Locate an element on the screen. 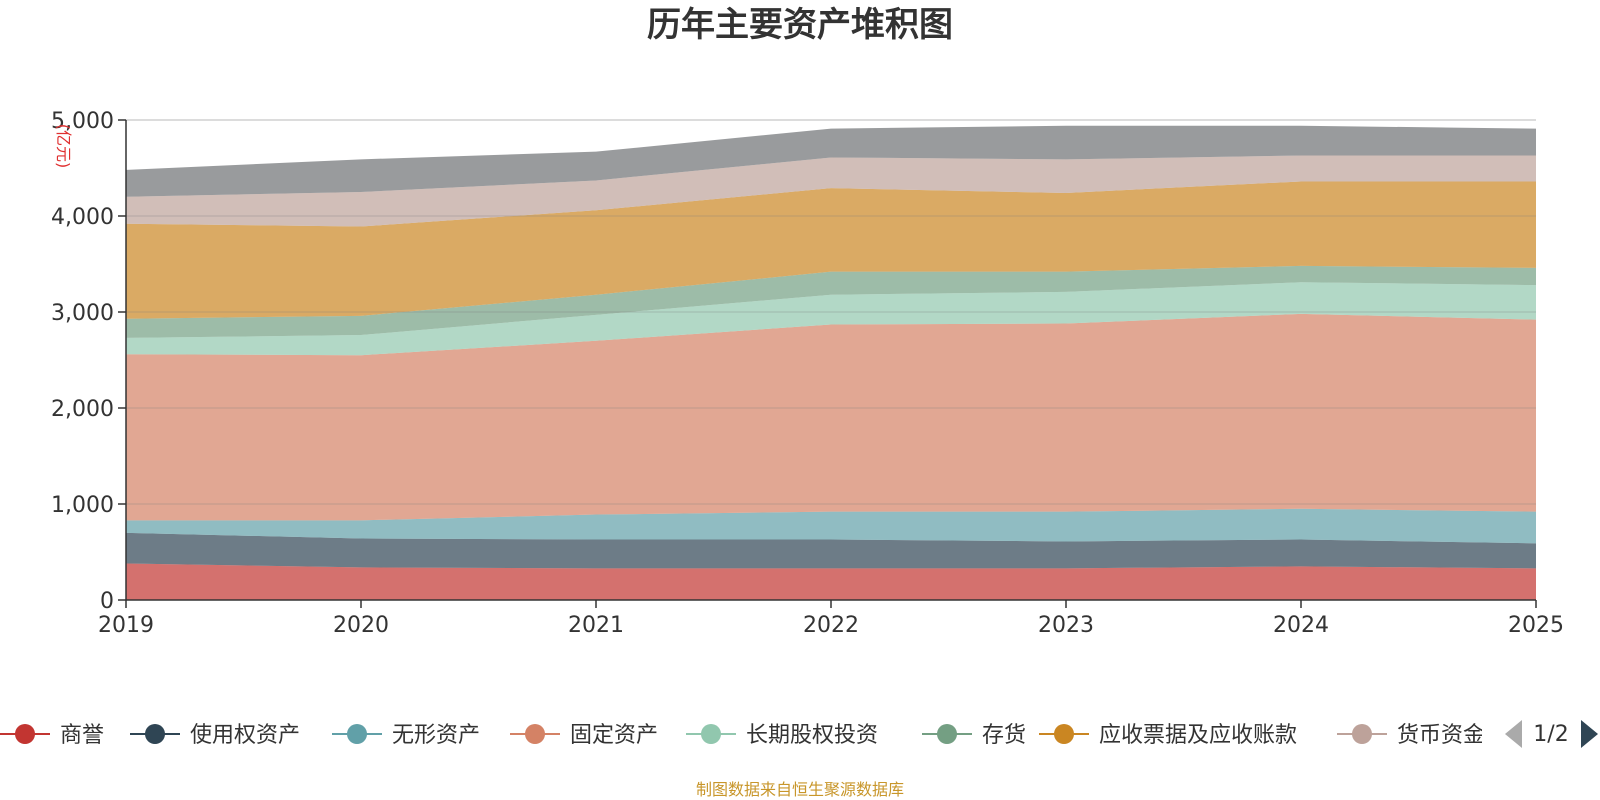 The image size is (1600, 800). legend-label: 应收票据及应收账款 is located at coordinates (1198, 735).